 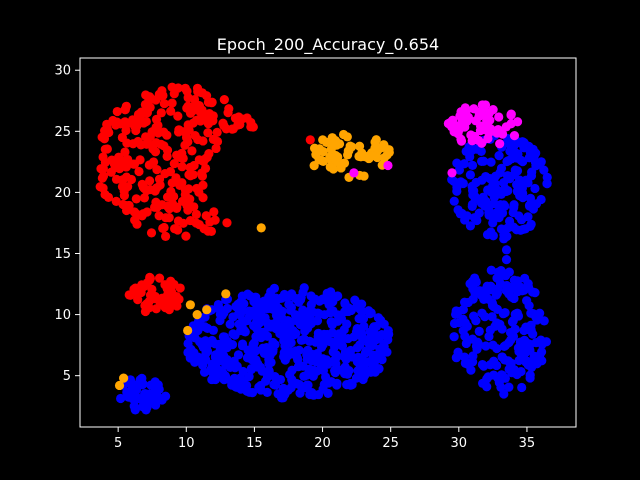 What do you see at coordinates (67, 376) in the screenshot?
I see `y-tick-label: 5` at bounding box center [67, 376].